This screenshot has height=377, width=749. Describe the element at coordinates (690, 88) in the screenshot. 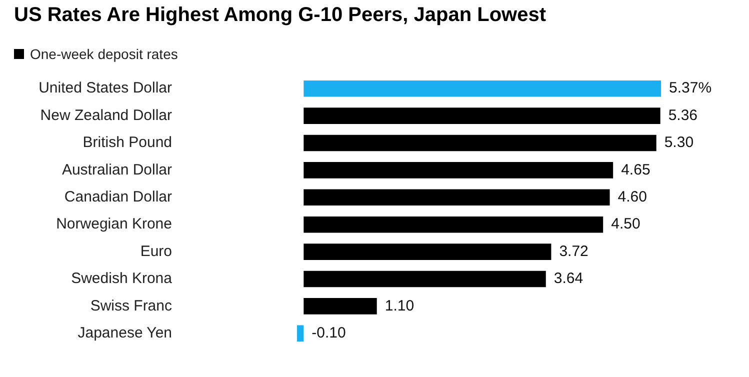

I see `data-label: 5.37%` at that location.